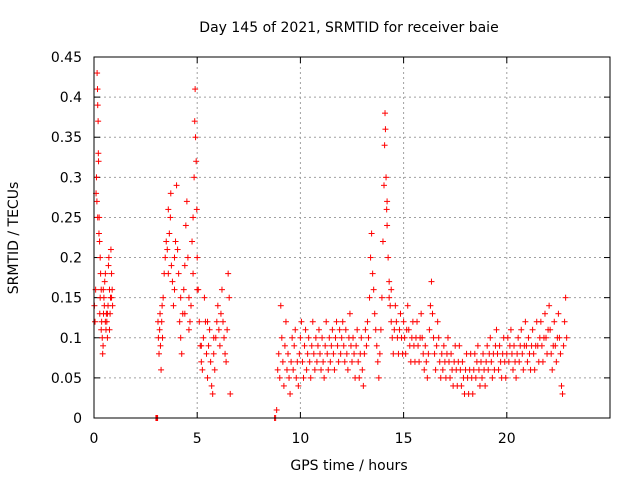  What do you see at coordinates (66, 379) in the screenshot?
I see `y-tick-label: 0.05` at bounding box center [66, 379].